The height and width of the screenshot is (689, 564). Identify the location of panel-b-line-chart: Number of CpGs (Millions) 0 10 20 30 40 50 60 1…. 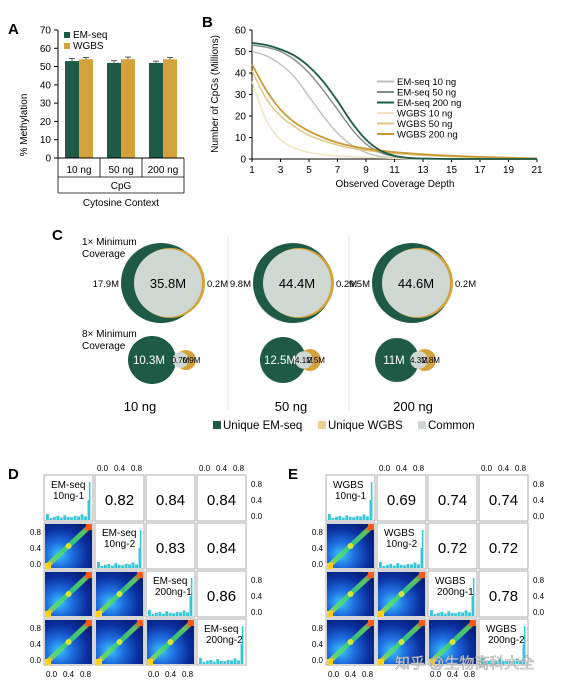
(376, 108).